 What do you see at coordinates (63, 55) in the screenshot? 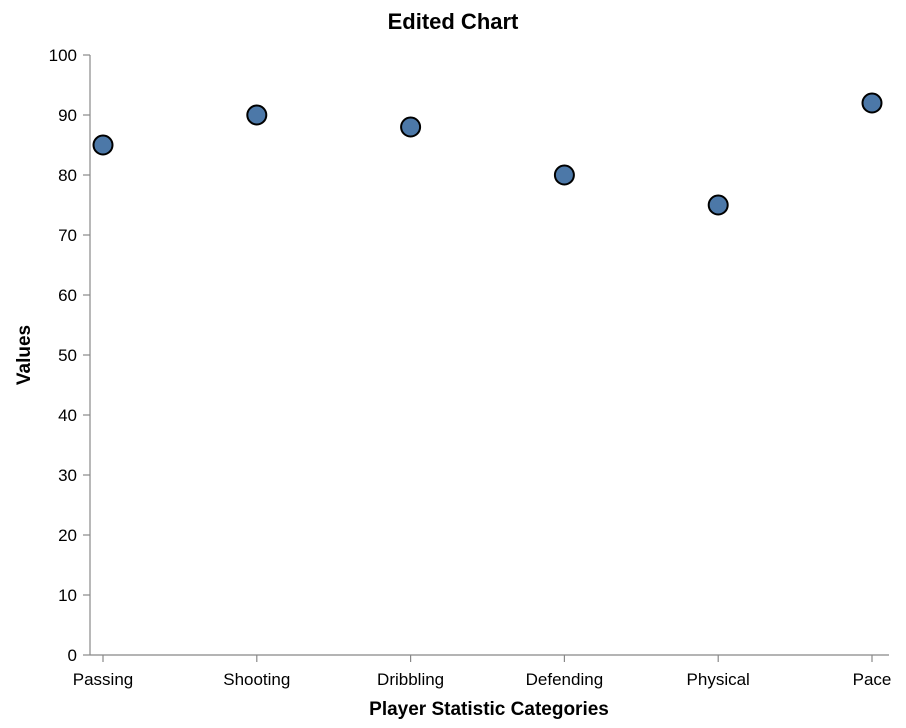
I see `y-tick-label: 100` at bounding box center [63, 55].